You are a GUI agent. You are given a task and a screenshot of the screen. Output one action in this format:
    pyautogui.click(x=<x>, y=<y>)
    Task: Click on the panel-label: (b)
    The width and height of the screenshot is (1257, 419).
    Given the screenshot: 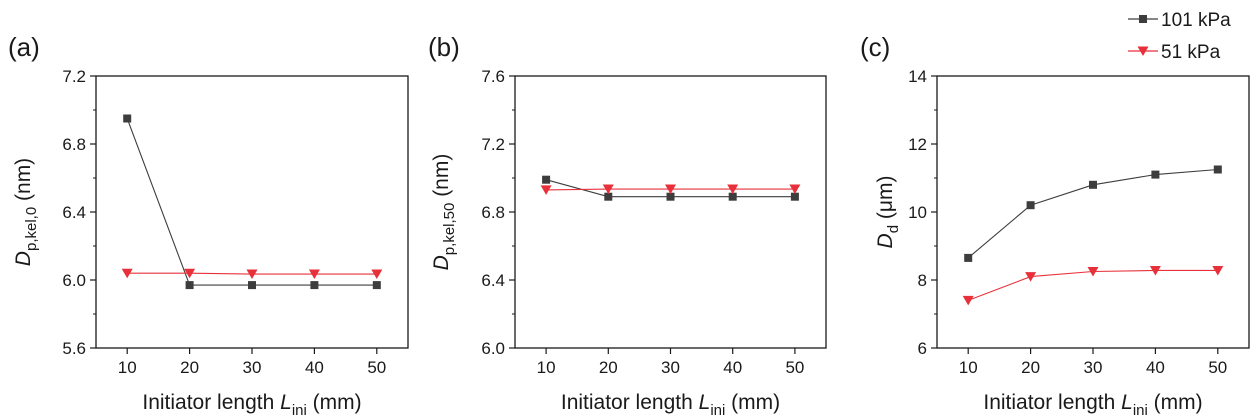 What is the action you would take?
    pyautogui.click(x=444, y=47)
    